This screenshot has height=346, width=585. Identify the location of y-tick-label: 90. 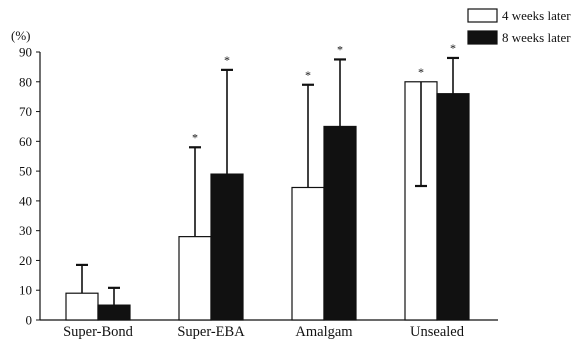
(25, 52).